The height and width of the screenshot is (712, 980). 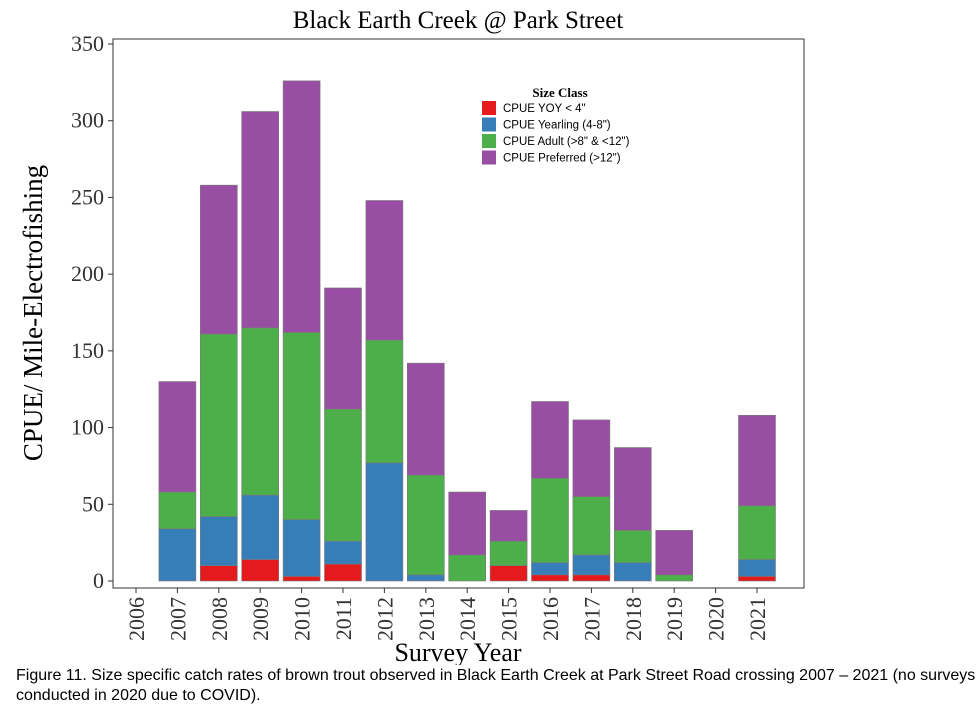 I want to click on x-tick-label: 2012, so click(x=384, y=619).